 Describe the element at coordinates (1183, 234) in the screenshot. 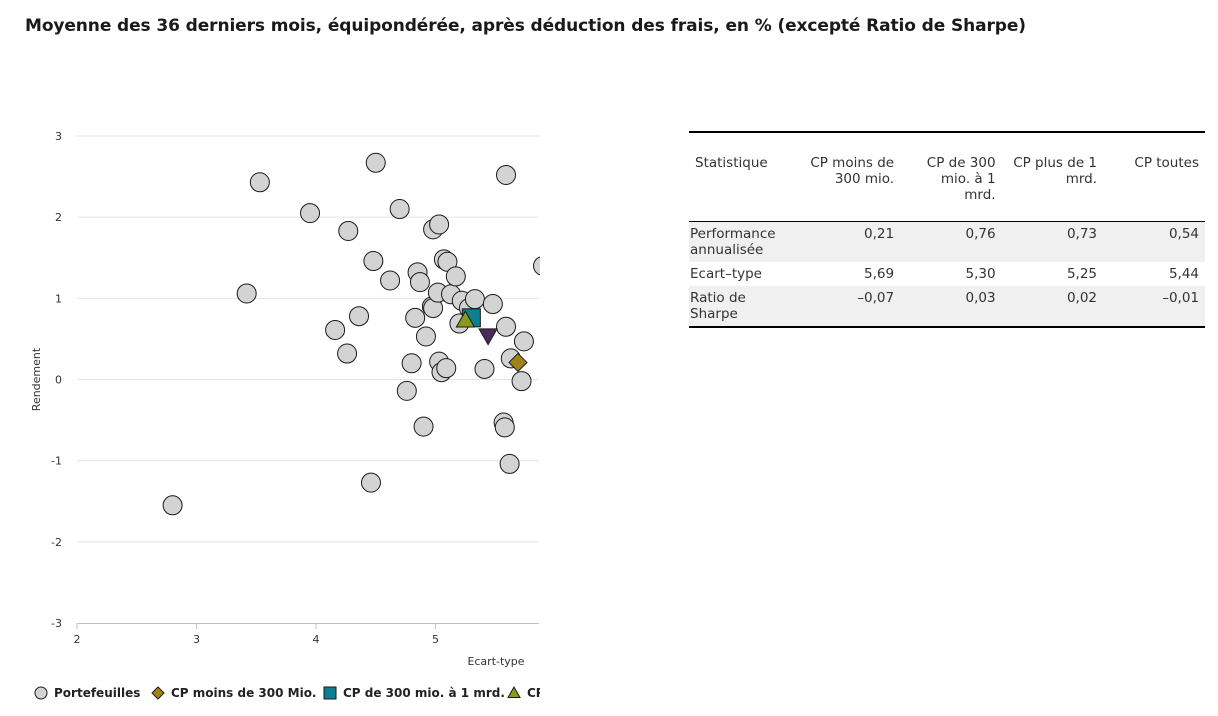

I see `table-cell: 0,54` at that location.